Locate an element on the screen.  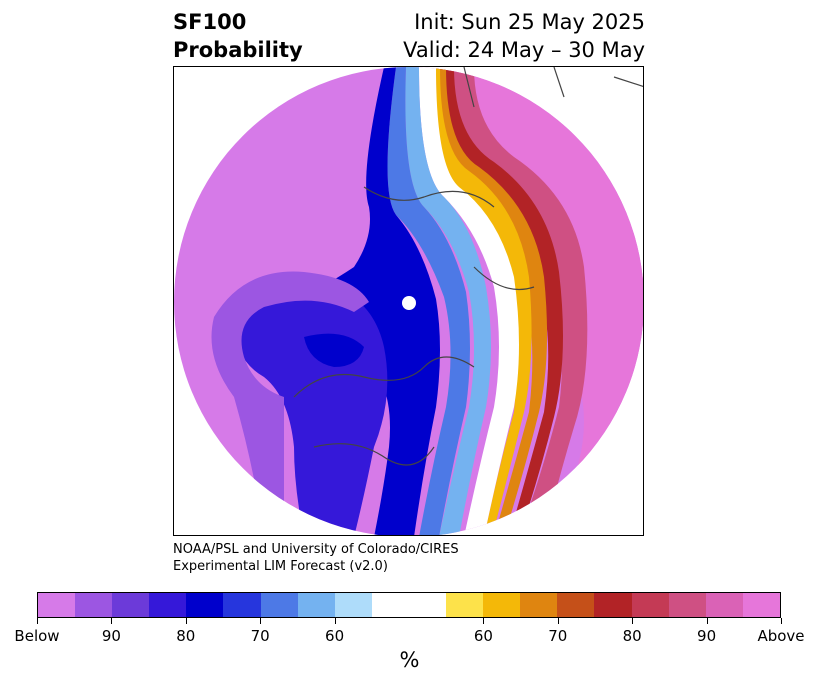
colorbar-tick-label: Below is located at coordinates (37, 636).